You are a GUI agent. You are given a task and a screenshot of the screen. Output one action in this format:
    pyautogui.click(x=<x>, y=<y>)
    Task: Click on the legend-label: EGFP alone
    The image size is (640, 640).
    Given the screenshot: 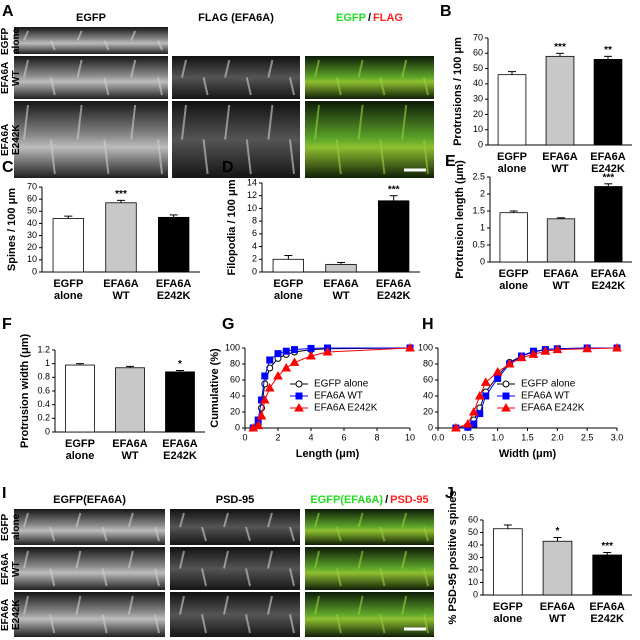 What is the action you would take?
    pyautogui.click(x=548, y=384)
    